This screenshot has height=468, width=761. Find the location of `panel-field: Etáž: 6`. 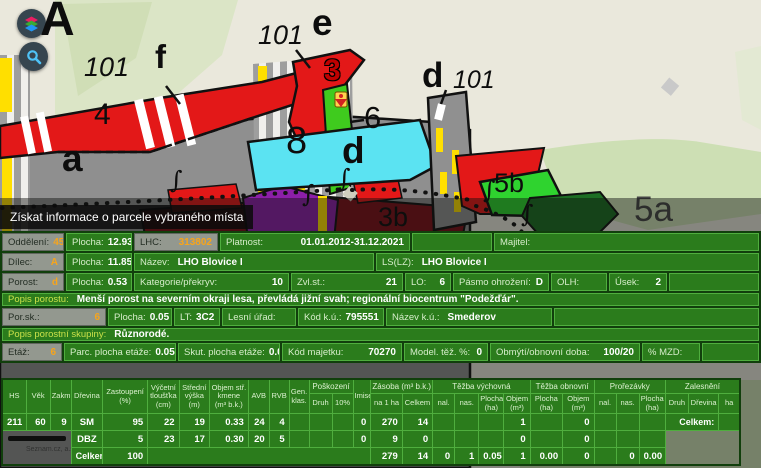

panel-field: Etáž: 6 is located at coordinates (32, 352).